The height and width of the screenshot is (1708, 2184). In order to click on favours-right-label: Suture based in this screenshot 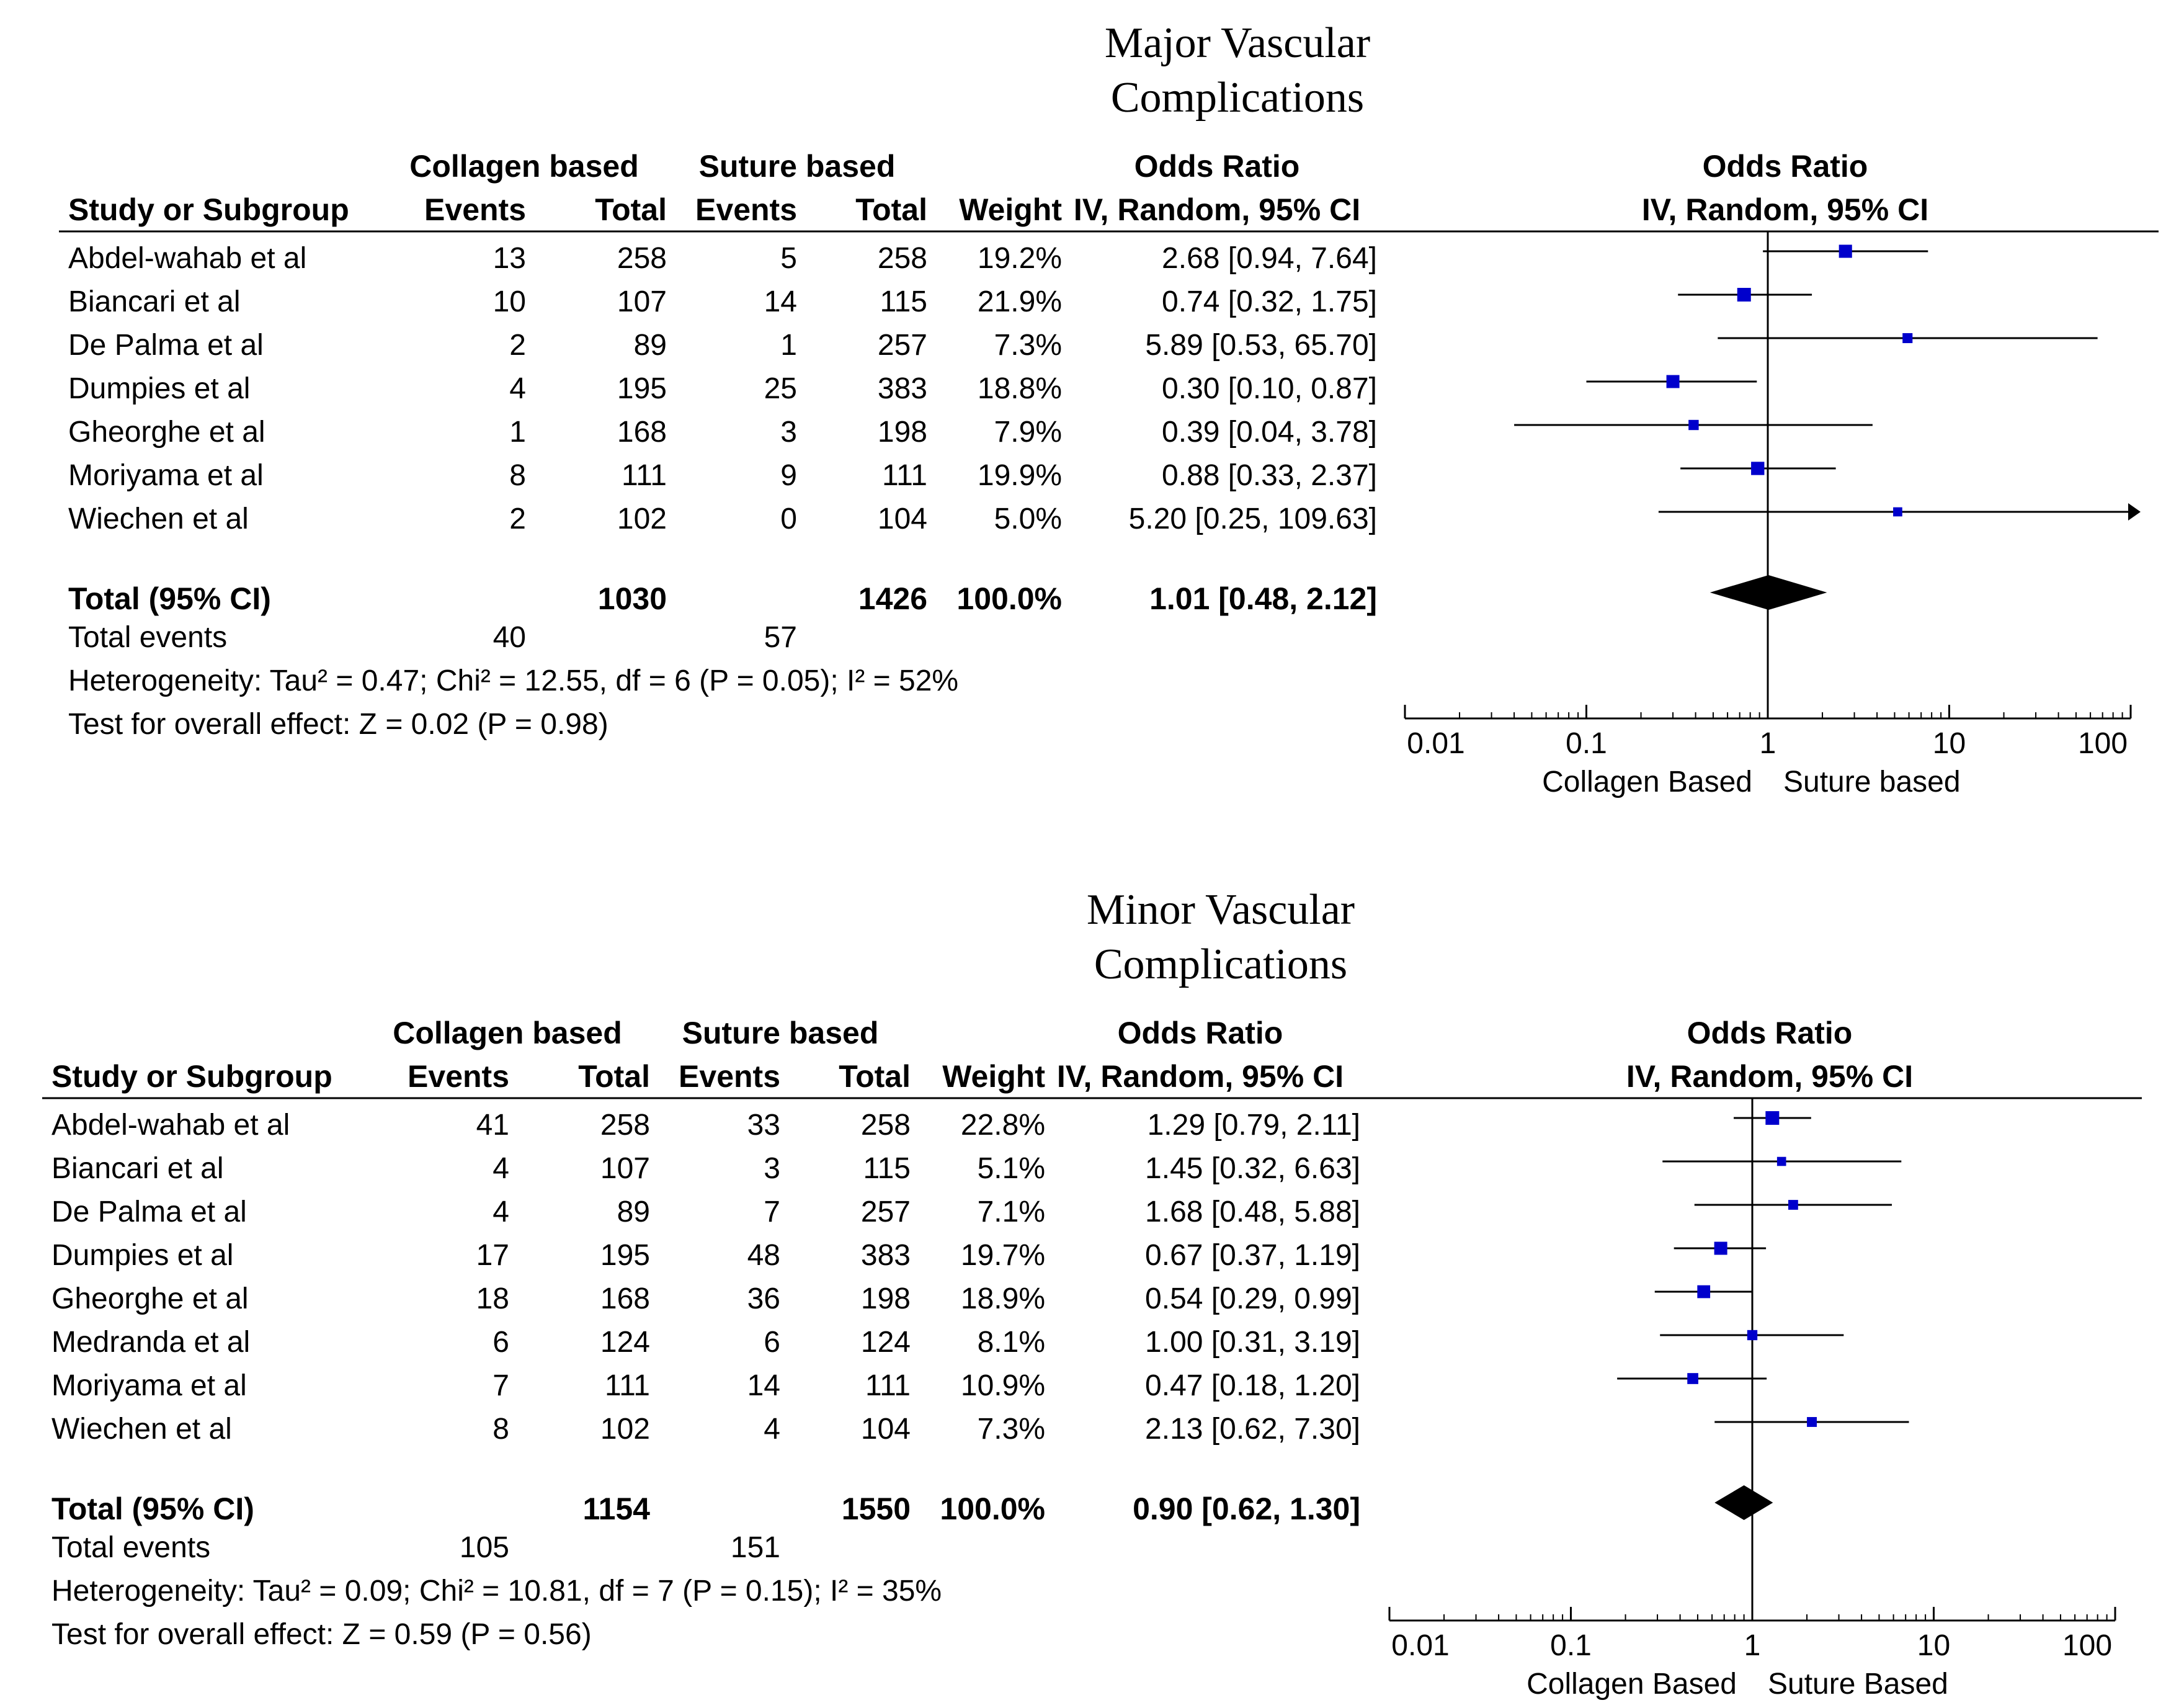, I will do `click(1872, 782)`.